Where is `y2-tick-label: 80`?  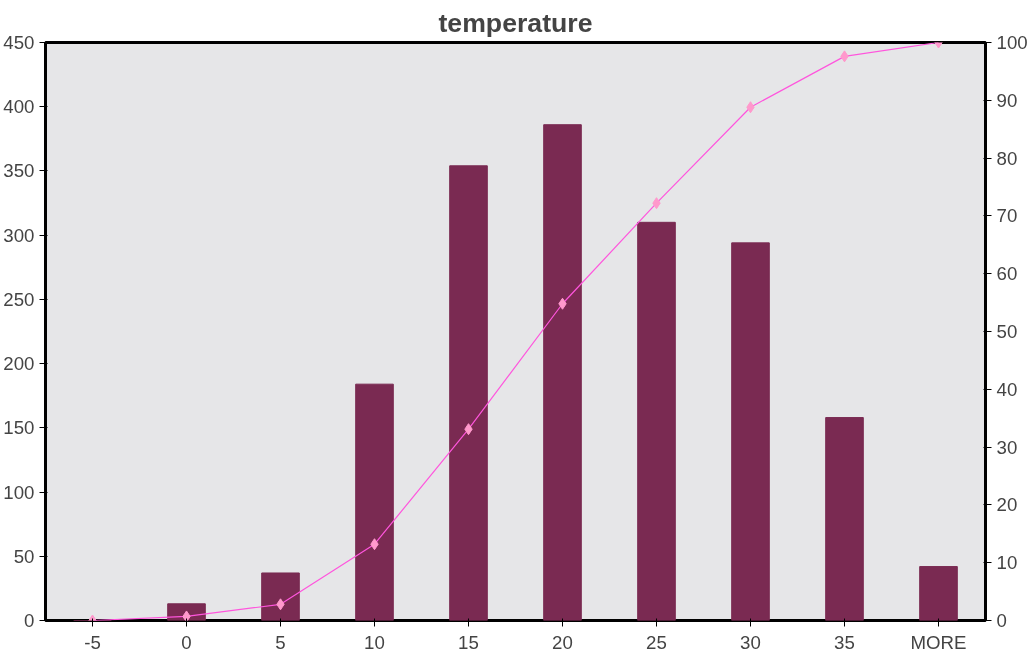
y2-tick-label: 80 is located at coordinates (1007, 158).